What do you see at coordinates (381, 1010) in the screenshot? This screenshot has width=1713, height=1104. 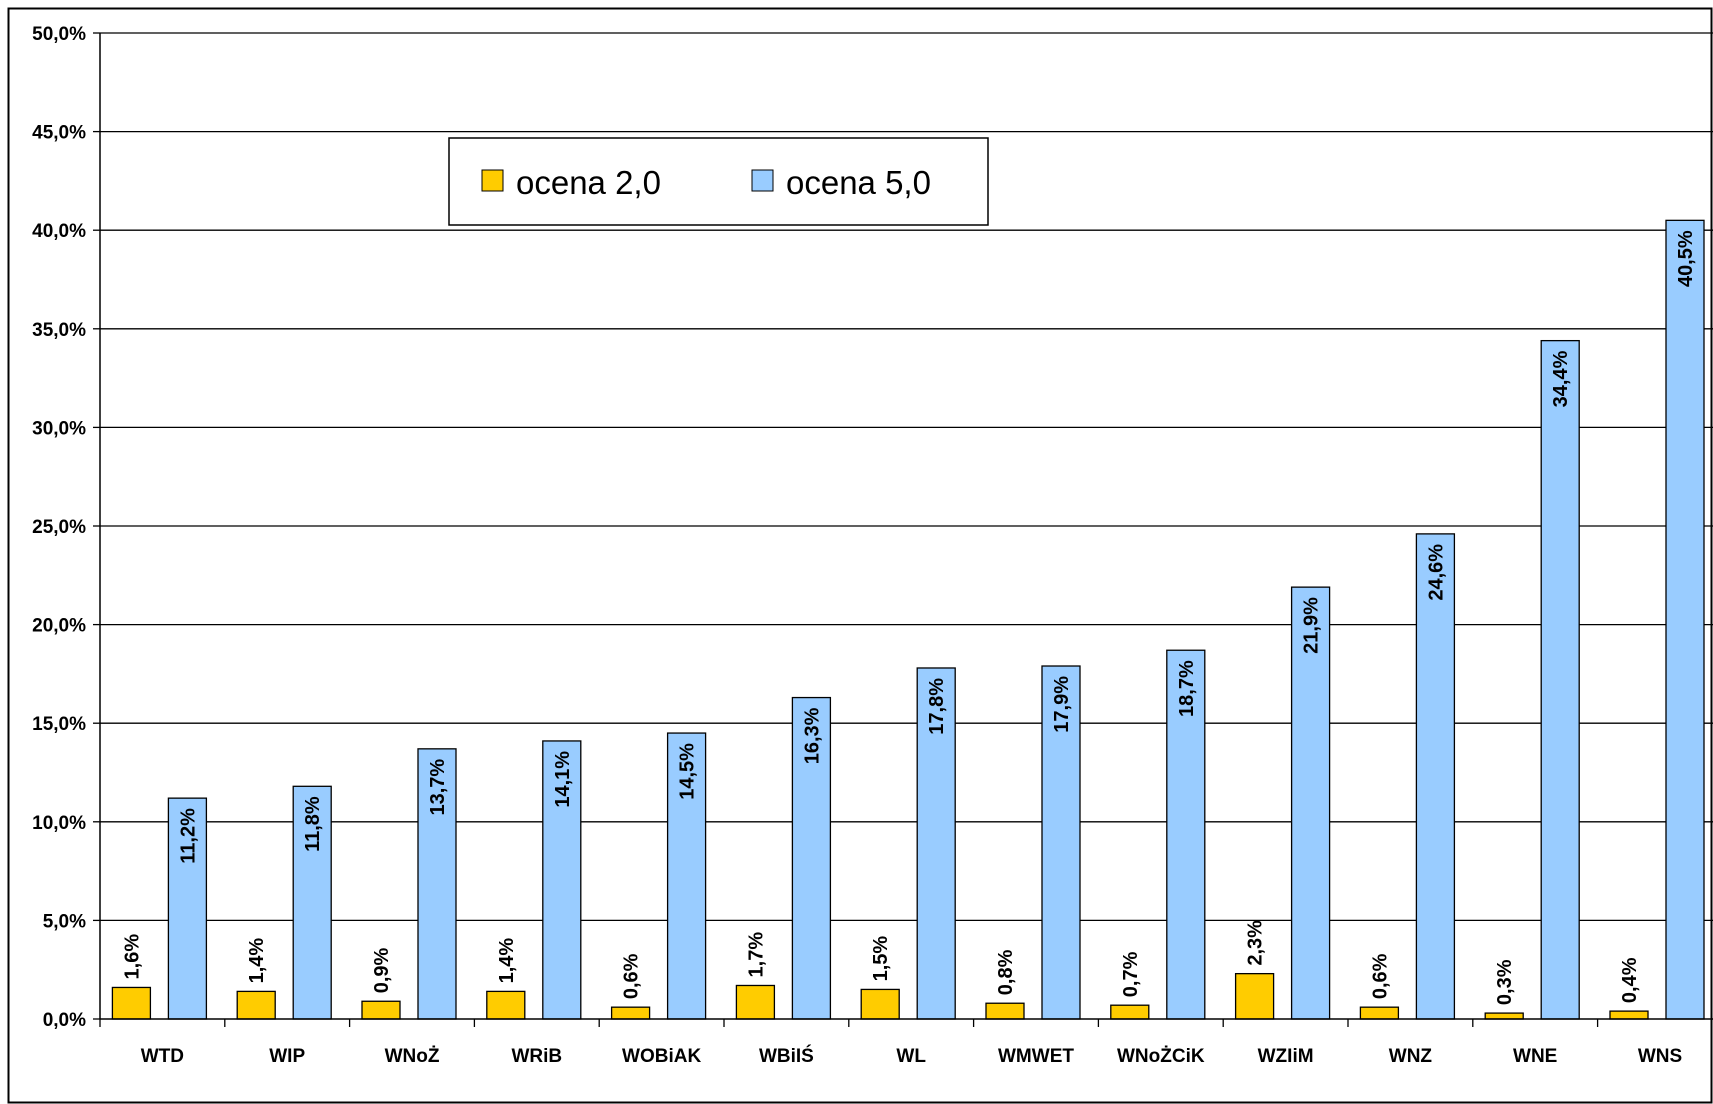 I see `bar-ocena-2-WNoŻ` at bounding box center [381, 1010].